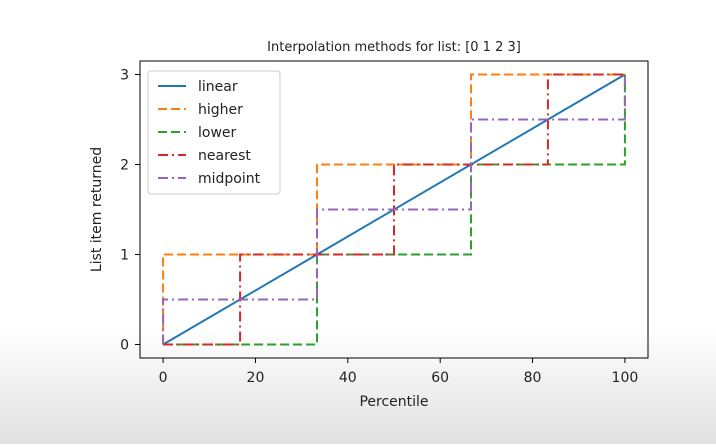 The image size is (716, 448). What do you see at coordinates (440, 378) in the screenshot?
I see `x-tick-label: 60` at bounding box center [440, 378].